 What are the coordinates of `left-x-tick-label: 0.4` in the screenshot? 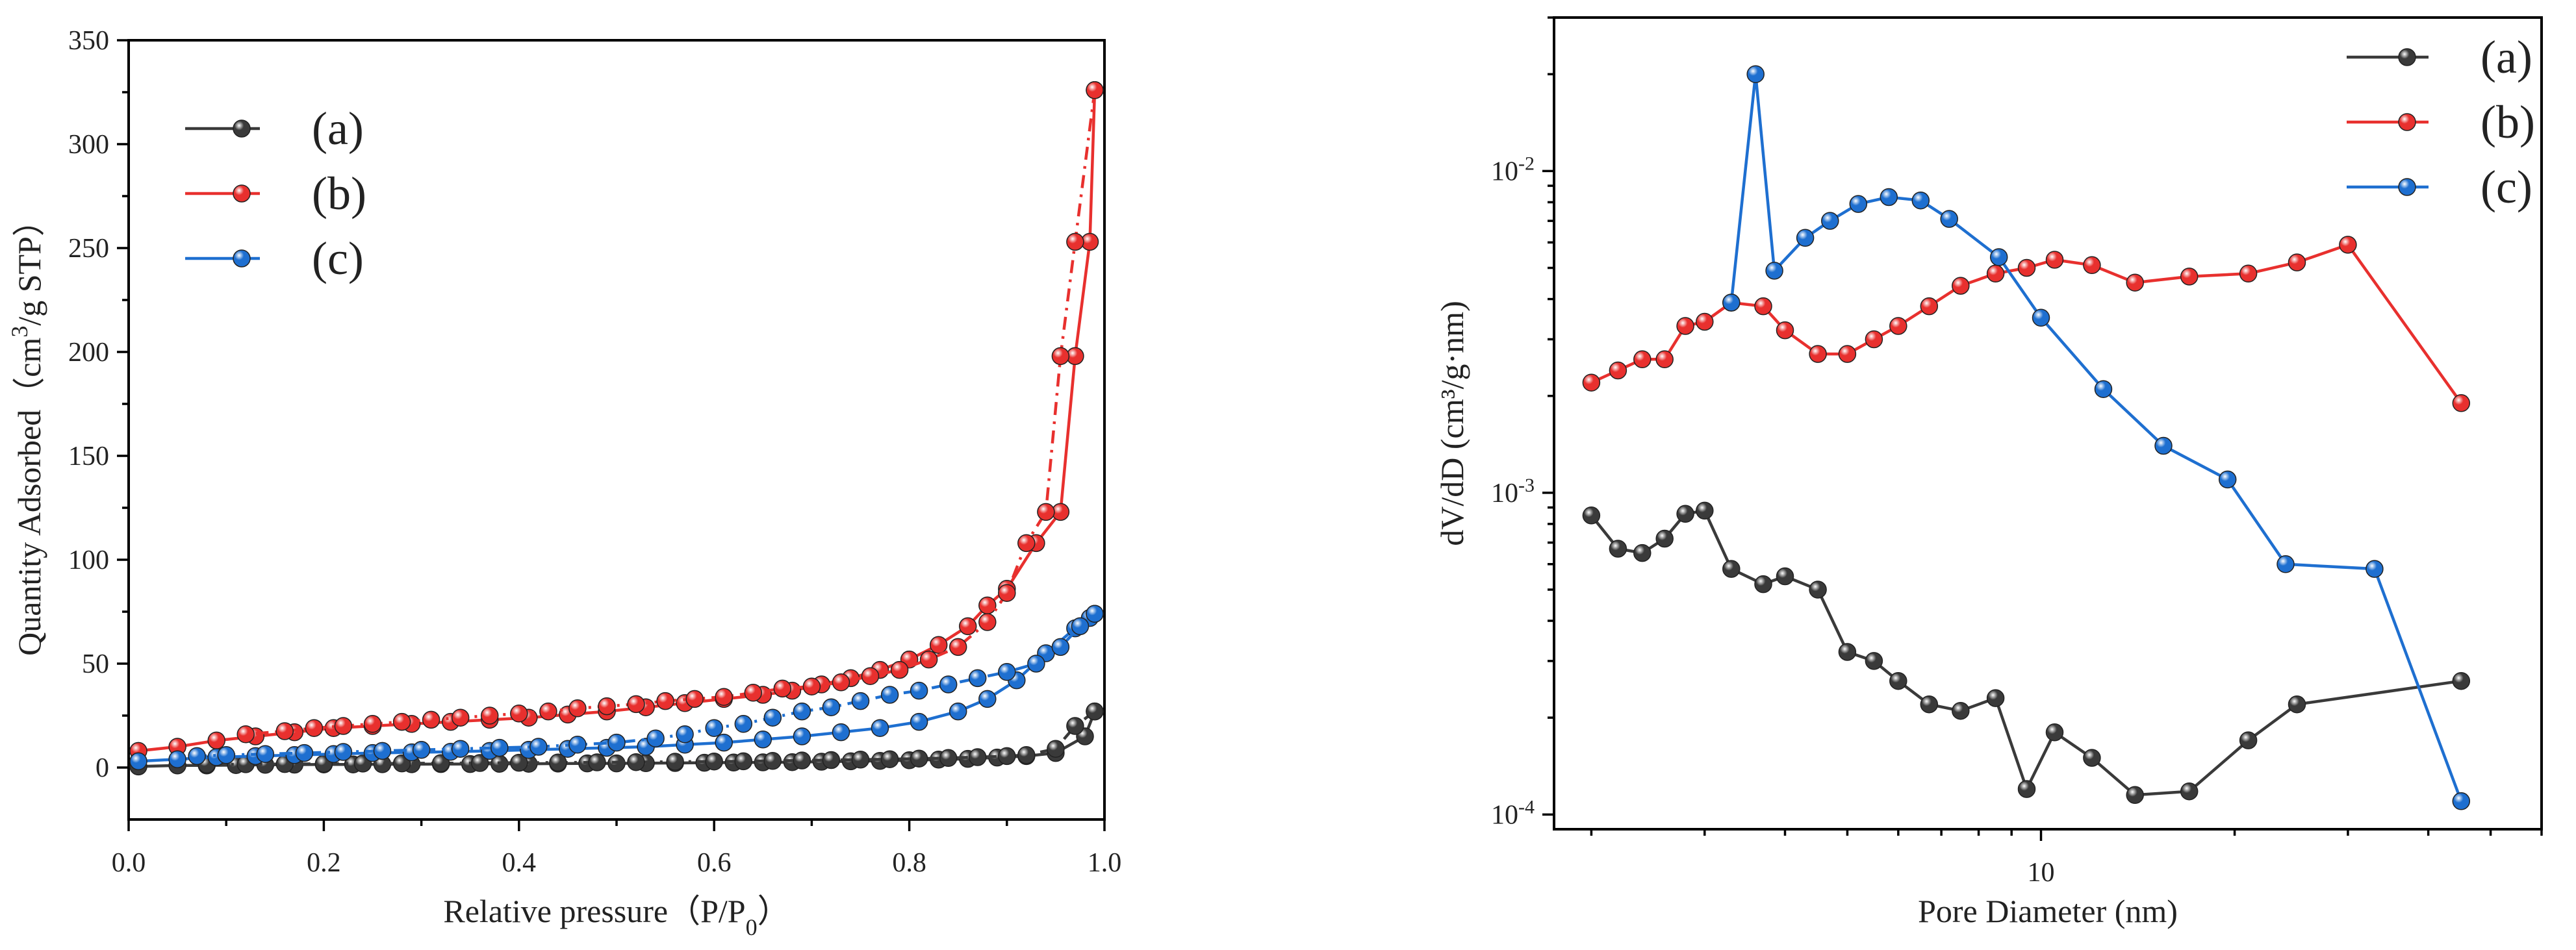 It's located at (519, 863).